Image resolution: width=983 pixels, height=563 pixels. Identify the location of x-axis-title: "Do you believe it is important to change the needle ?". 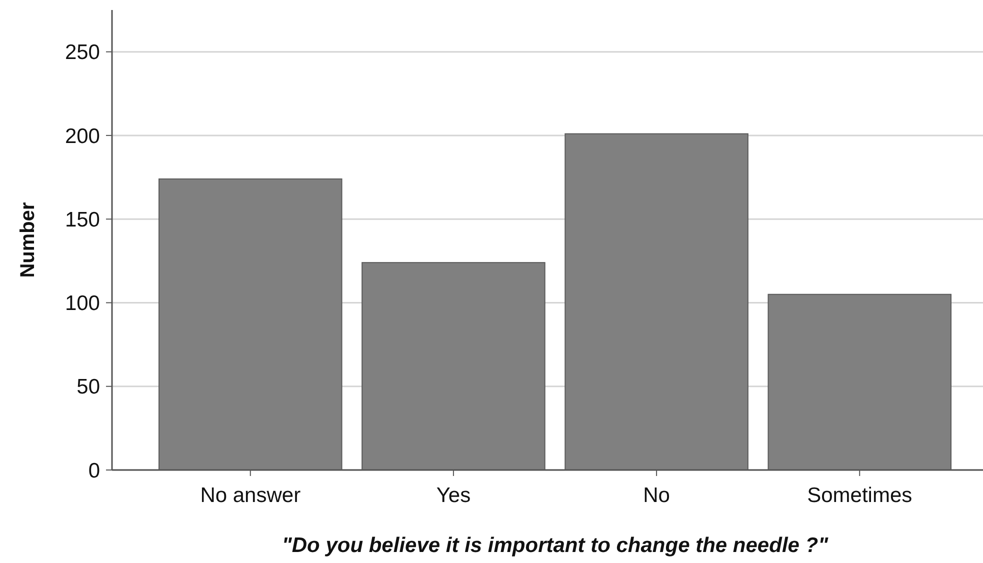
(556, 545).